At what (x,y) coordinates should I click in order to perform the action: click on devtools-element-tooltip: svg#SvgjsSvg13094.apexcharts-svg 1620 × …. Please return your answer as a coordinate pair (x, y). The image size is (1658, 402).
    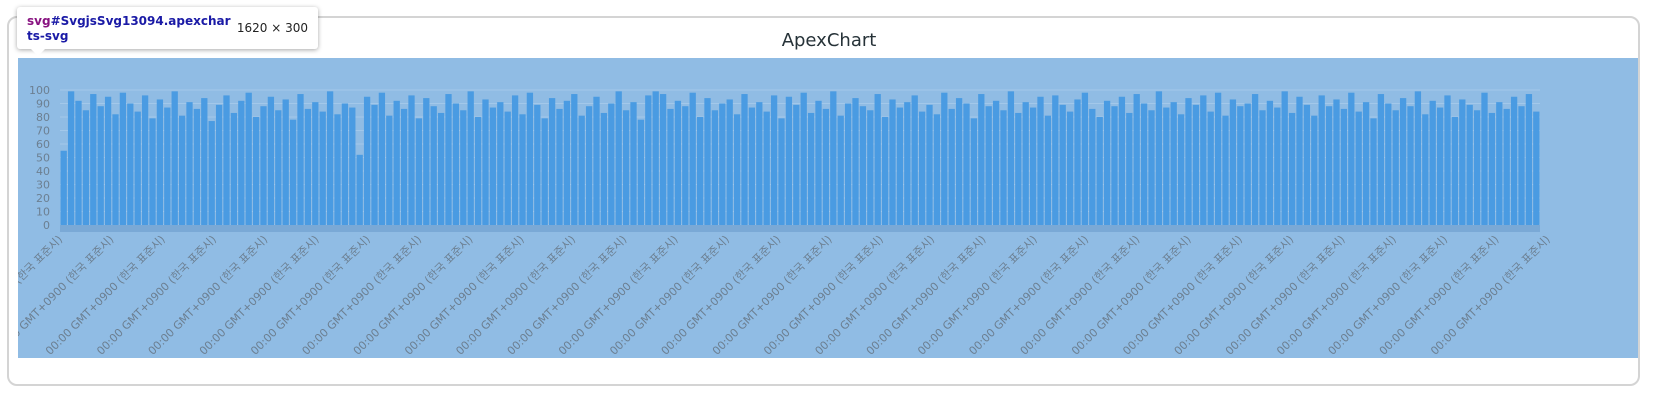
    Looking at the image, I should click on (167, 31).